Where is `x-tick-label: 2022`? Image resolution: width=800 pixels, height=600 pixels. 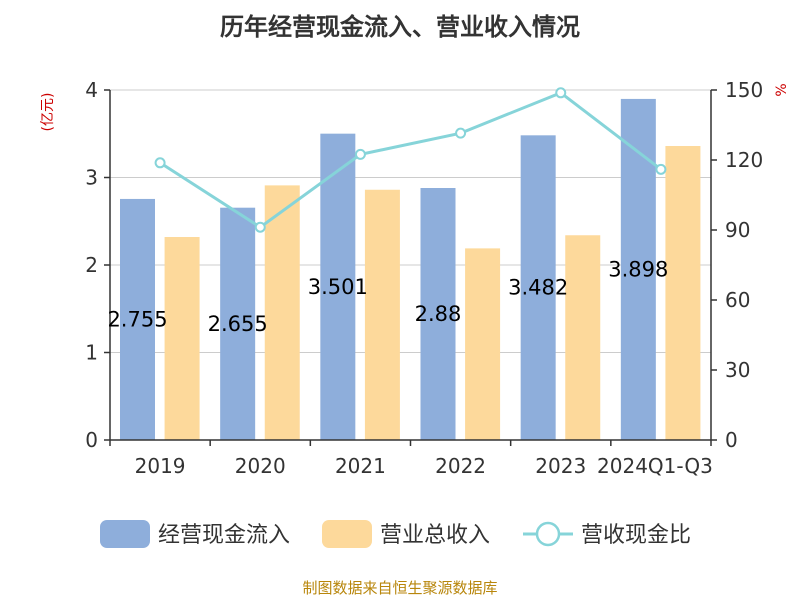 x-tick-label: 2022 is located at coordinates (460, 466).